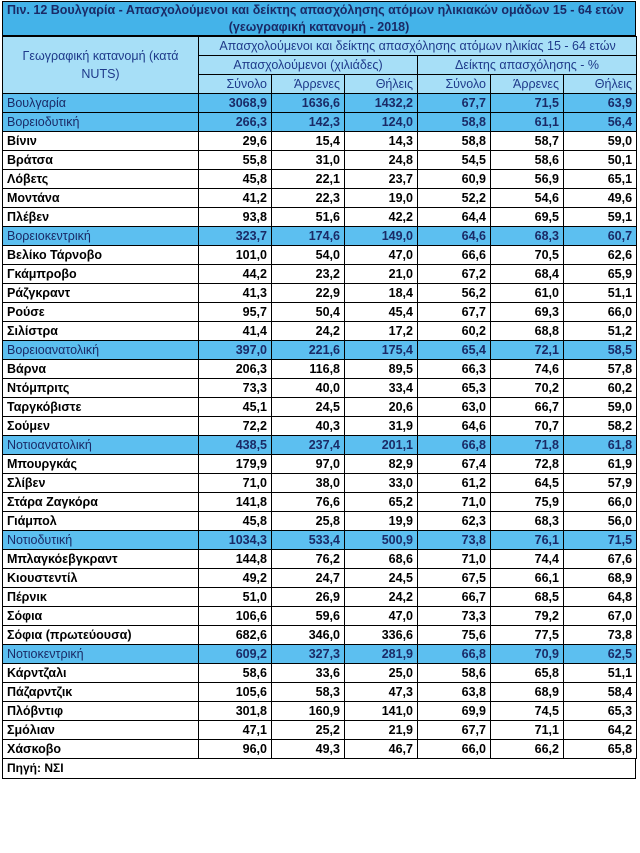  I want to click on row-name: Βελίκο Τάρνοβο, so click(100, 255).